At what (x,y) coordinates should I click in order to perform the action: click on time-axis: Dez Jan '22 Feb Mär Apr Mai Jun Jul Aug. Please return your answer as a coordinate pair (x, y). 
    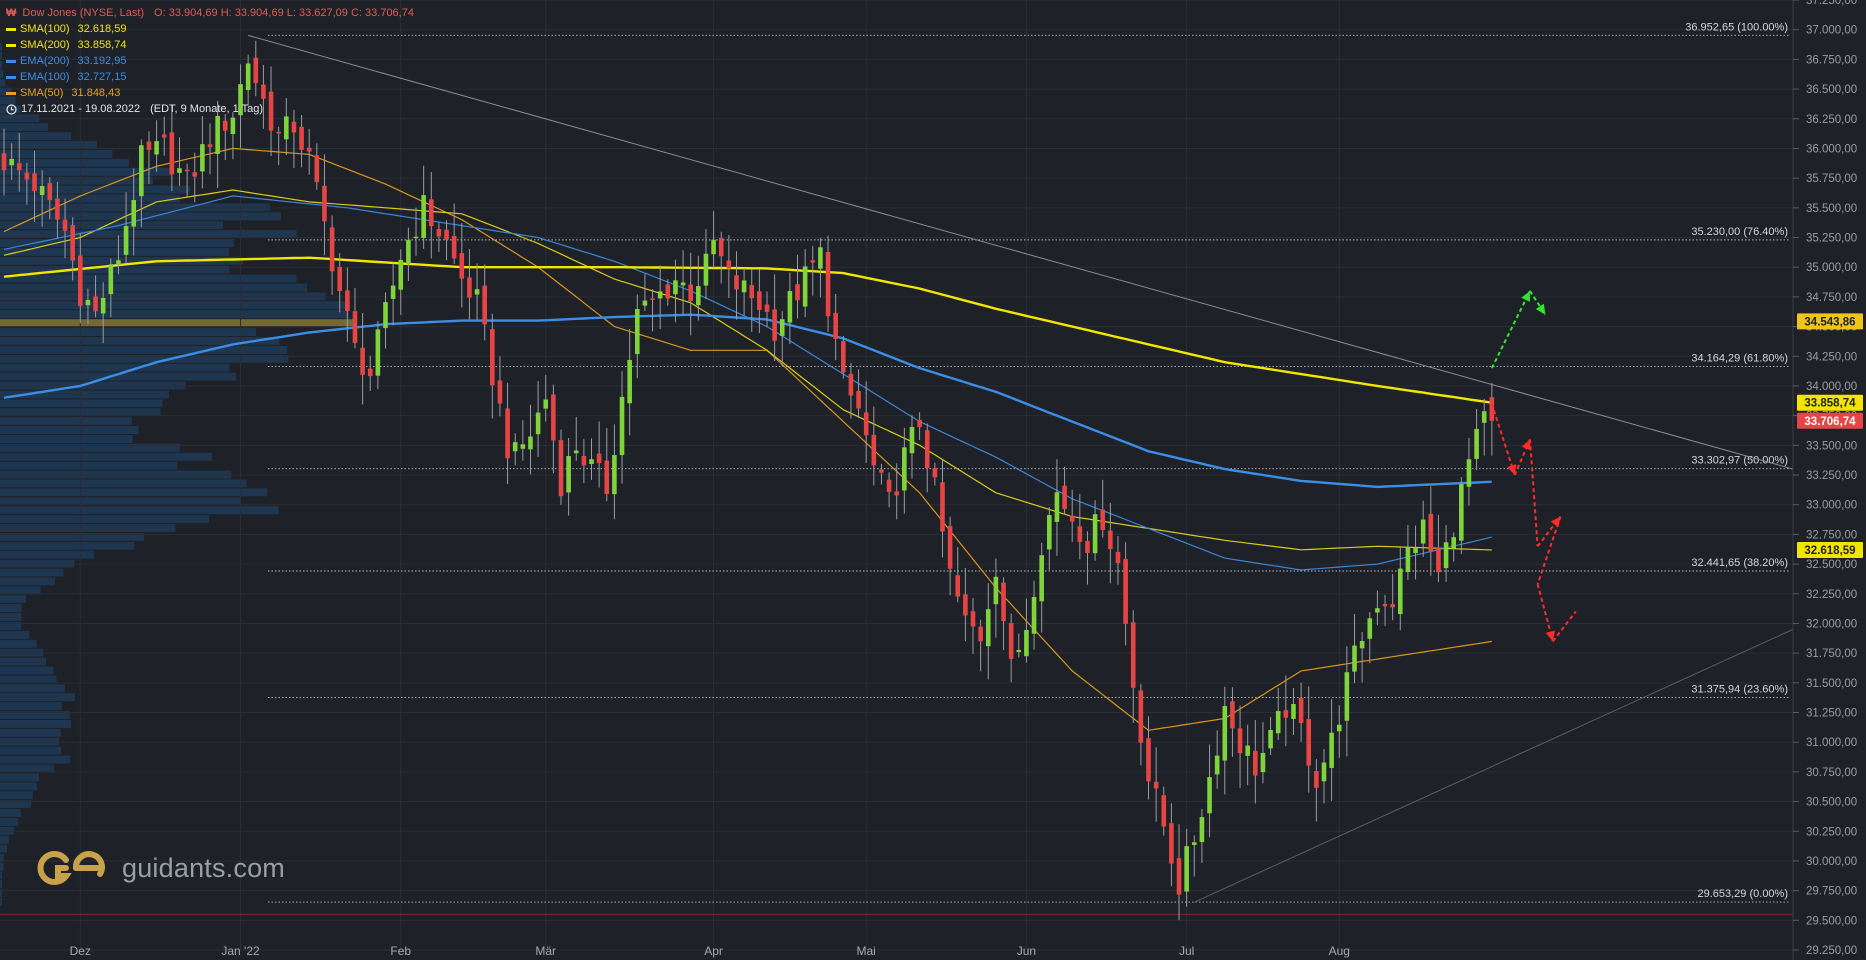
    Looking at the image, I should click on (710, 951).